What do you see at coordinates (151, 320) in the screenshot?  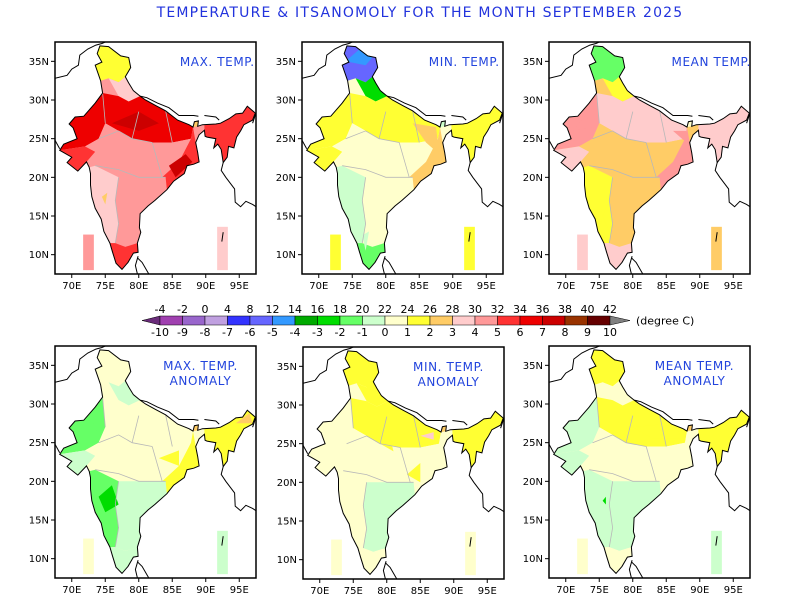 I see `colorbar-left-arrow` at bounding box center [151, 320].